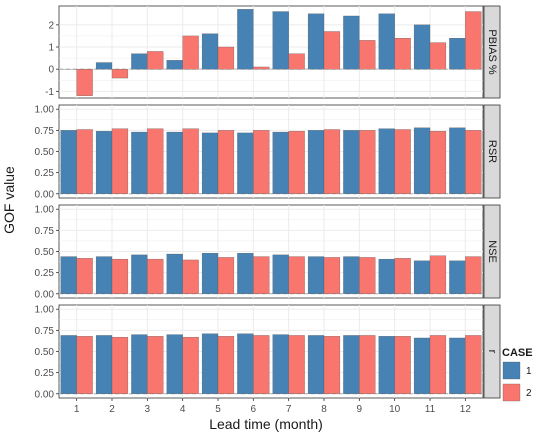 This screenshot has height=438, width=550. What do you see at coordinates (289, 409) in the screenshot?
I see `x-tick-label: 7` at bounding box center [289, 409].